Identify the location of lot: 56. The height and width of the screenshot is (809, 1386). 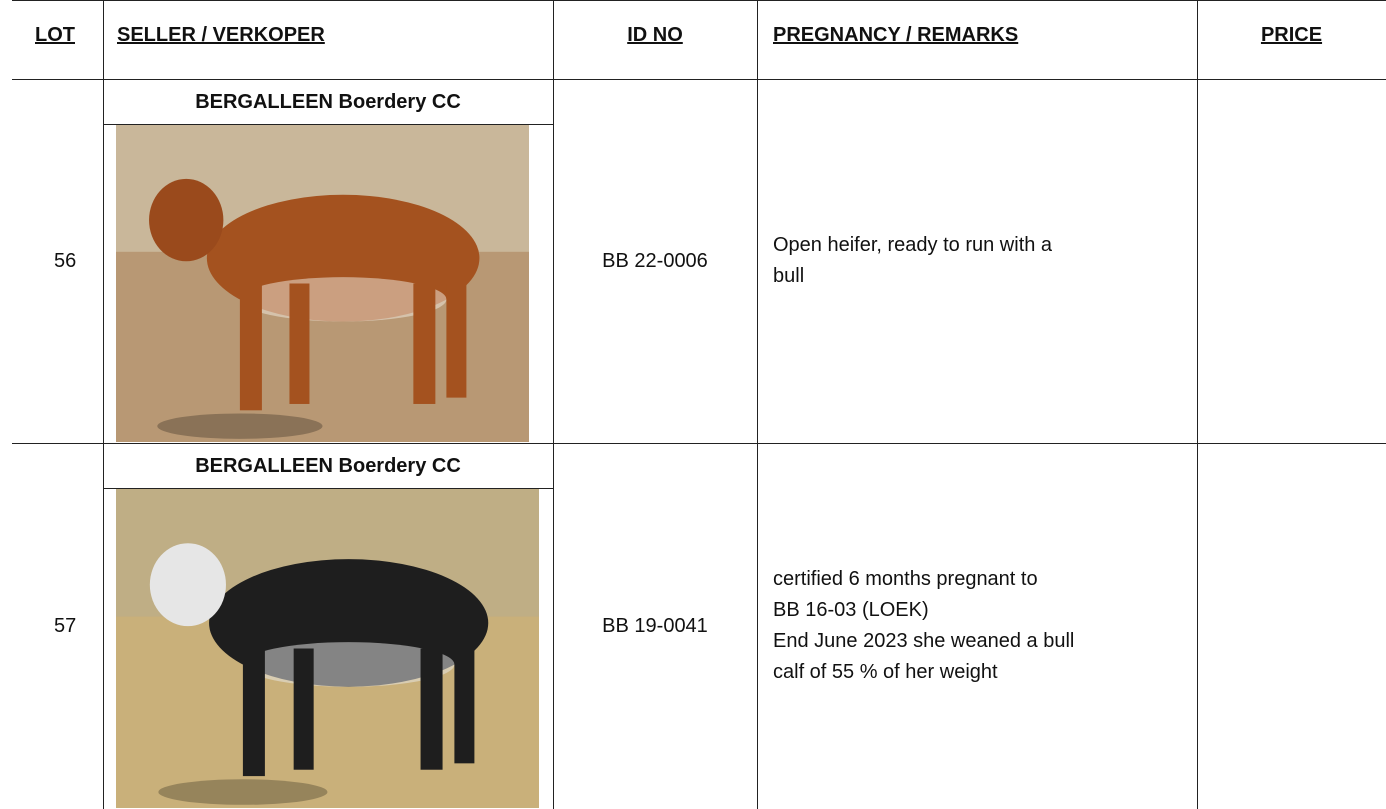
(65, 261).